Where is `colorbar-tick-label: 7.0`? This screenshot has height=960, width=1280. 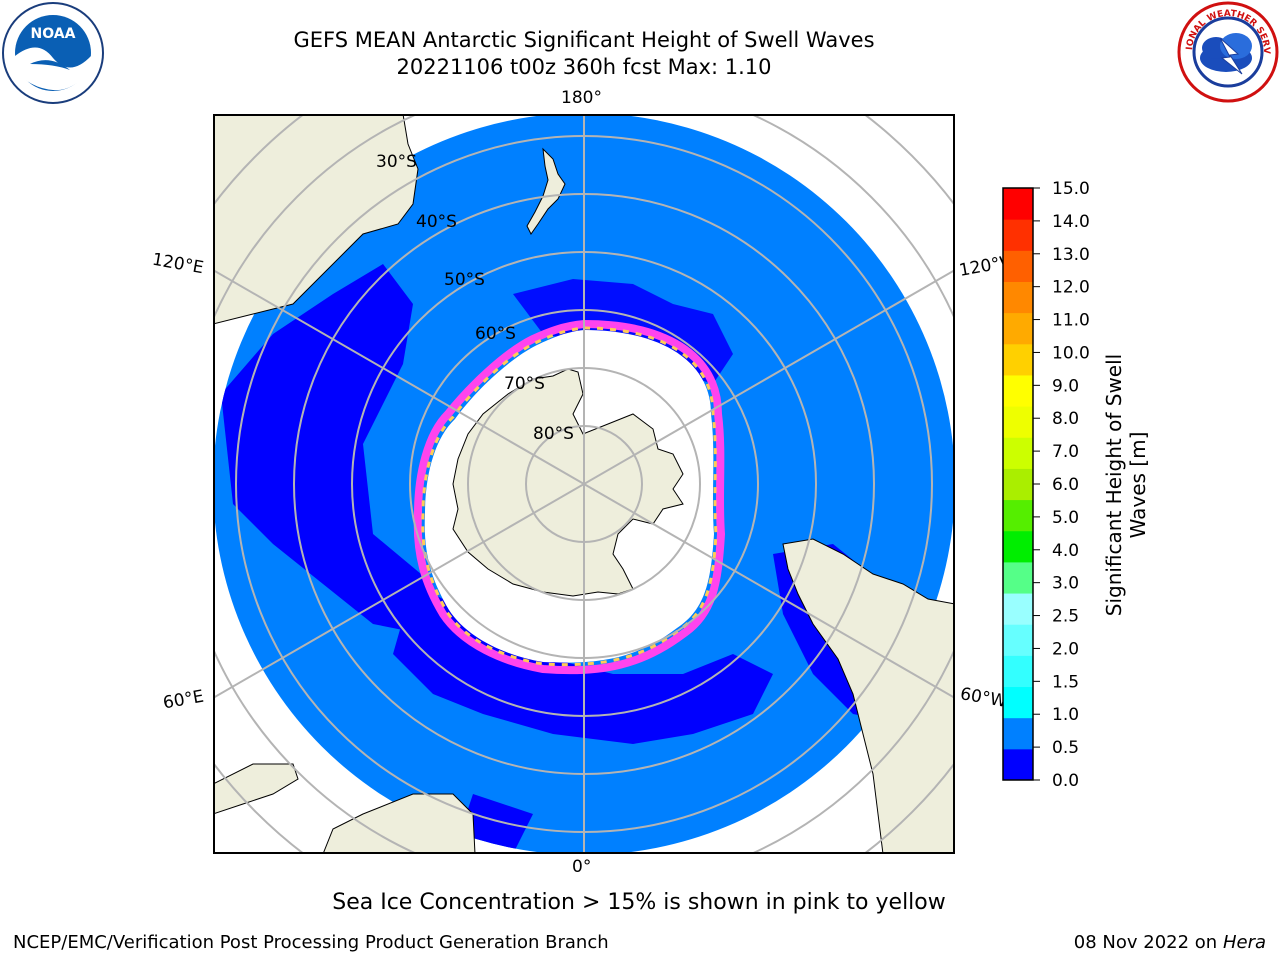
colorbar-tick-label: 7.0 is located at coordinates (1065, 452).